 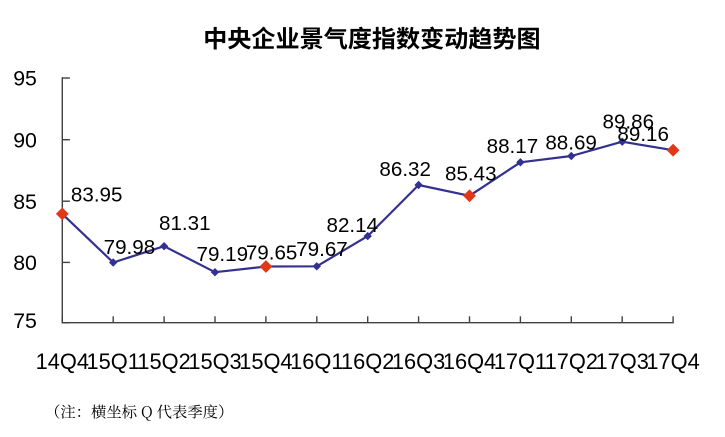 What do you see at coordinates (113, 361) in the screenshot?
I see `svg-text: 15Q1` at bounding box center [113, 361].